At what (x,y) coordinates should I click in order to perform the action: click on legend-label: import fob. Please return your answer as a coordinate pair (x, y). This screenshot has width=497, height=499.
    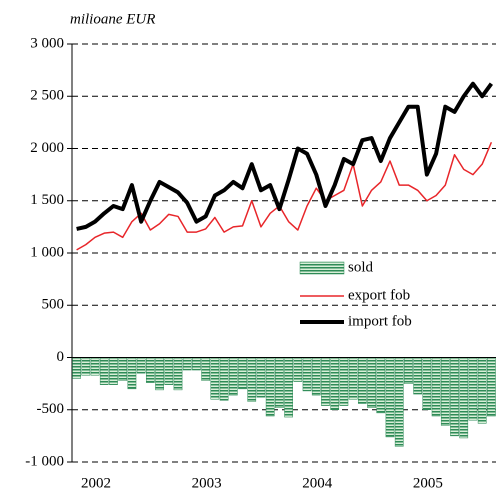
    Looking at the image, I should click on (380, 321).